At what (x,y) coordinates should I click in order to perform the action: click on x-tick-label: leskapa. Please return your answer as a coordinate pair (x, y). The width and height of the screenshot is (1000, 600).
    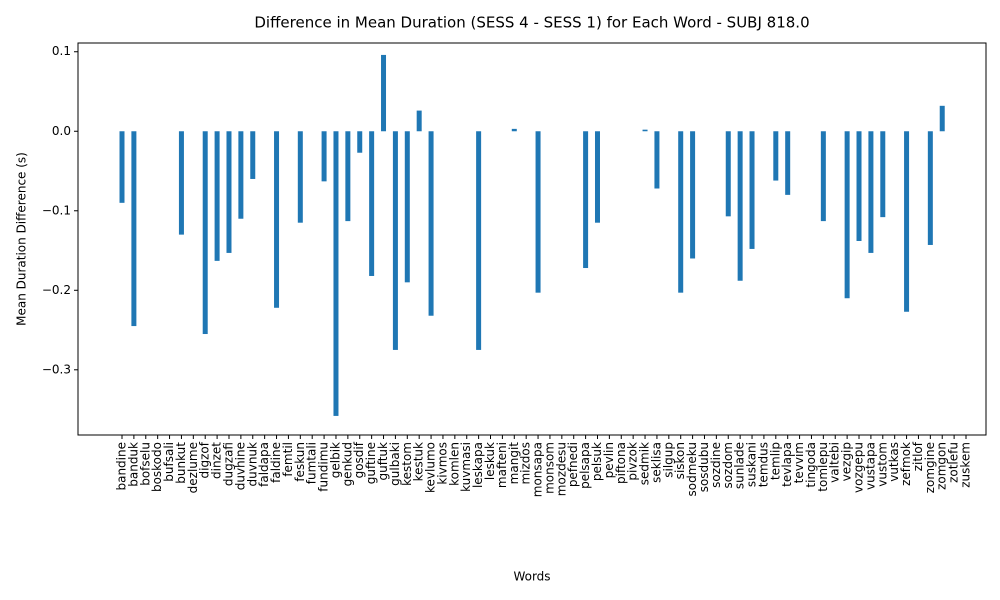
    Looking at the image, I should click on (478, 465).